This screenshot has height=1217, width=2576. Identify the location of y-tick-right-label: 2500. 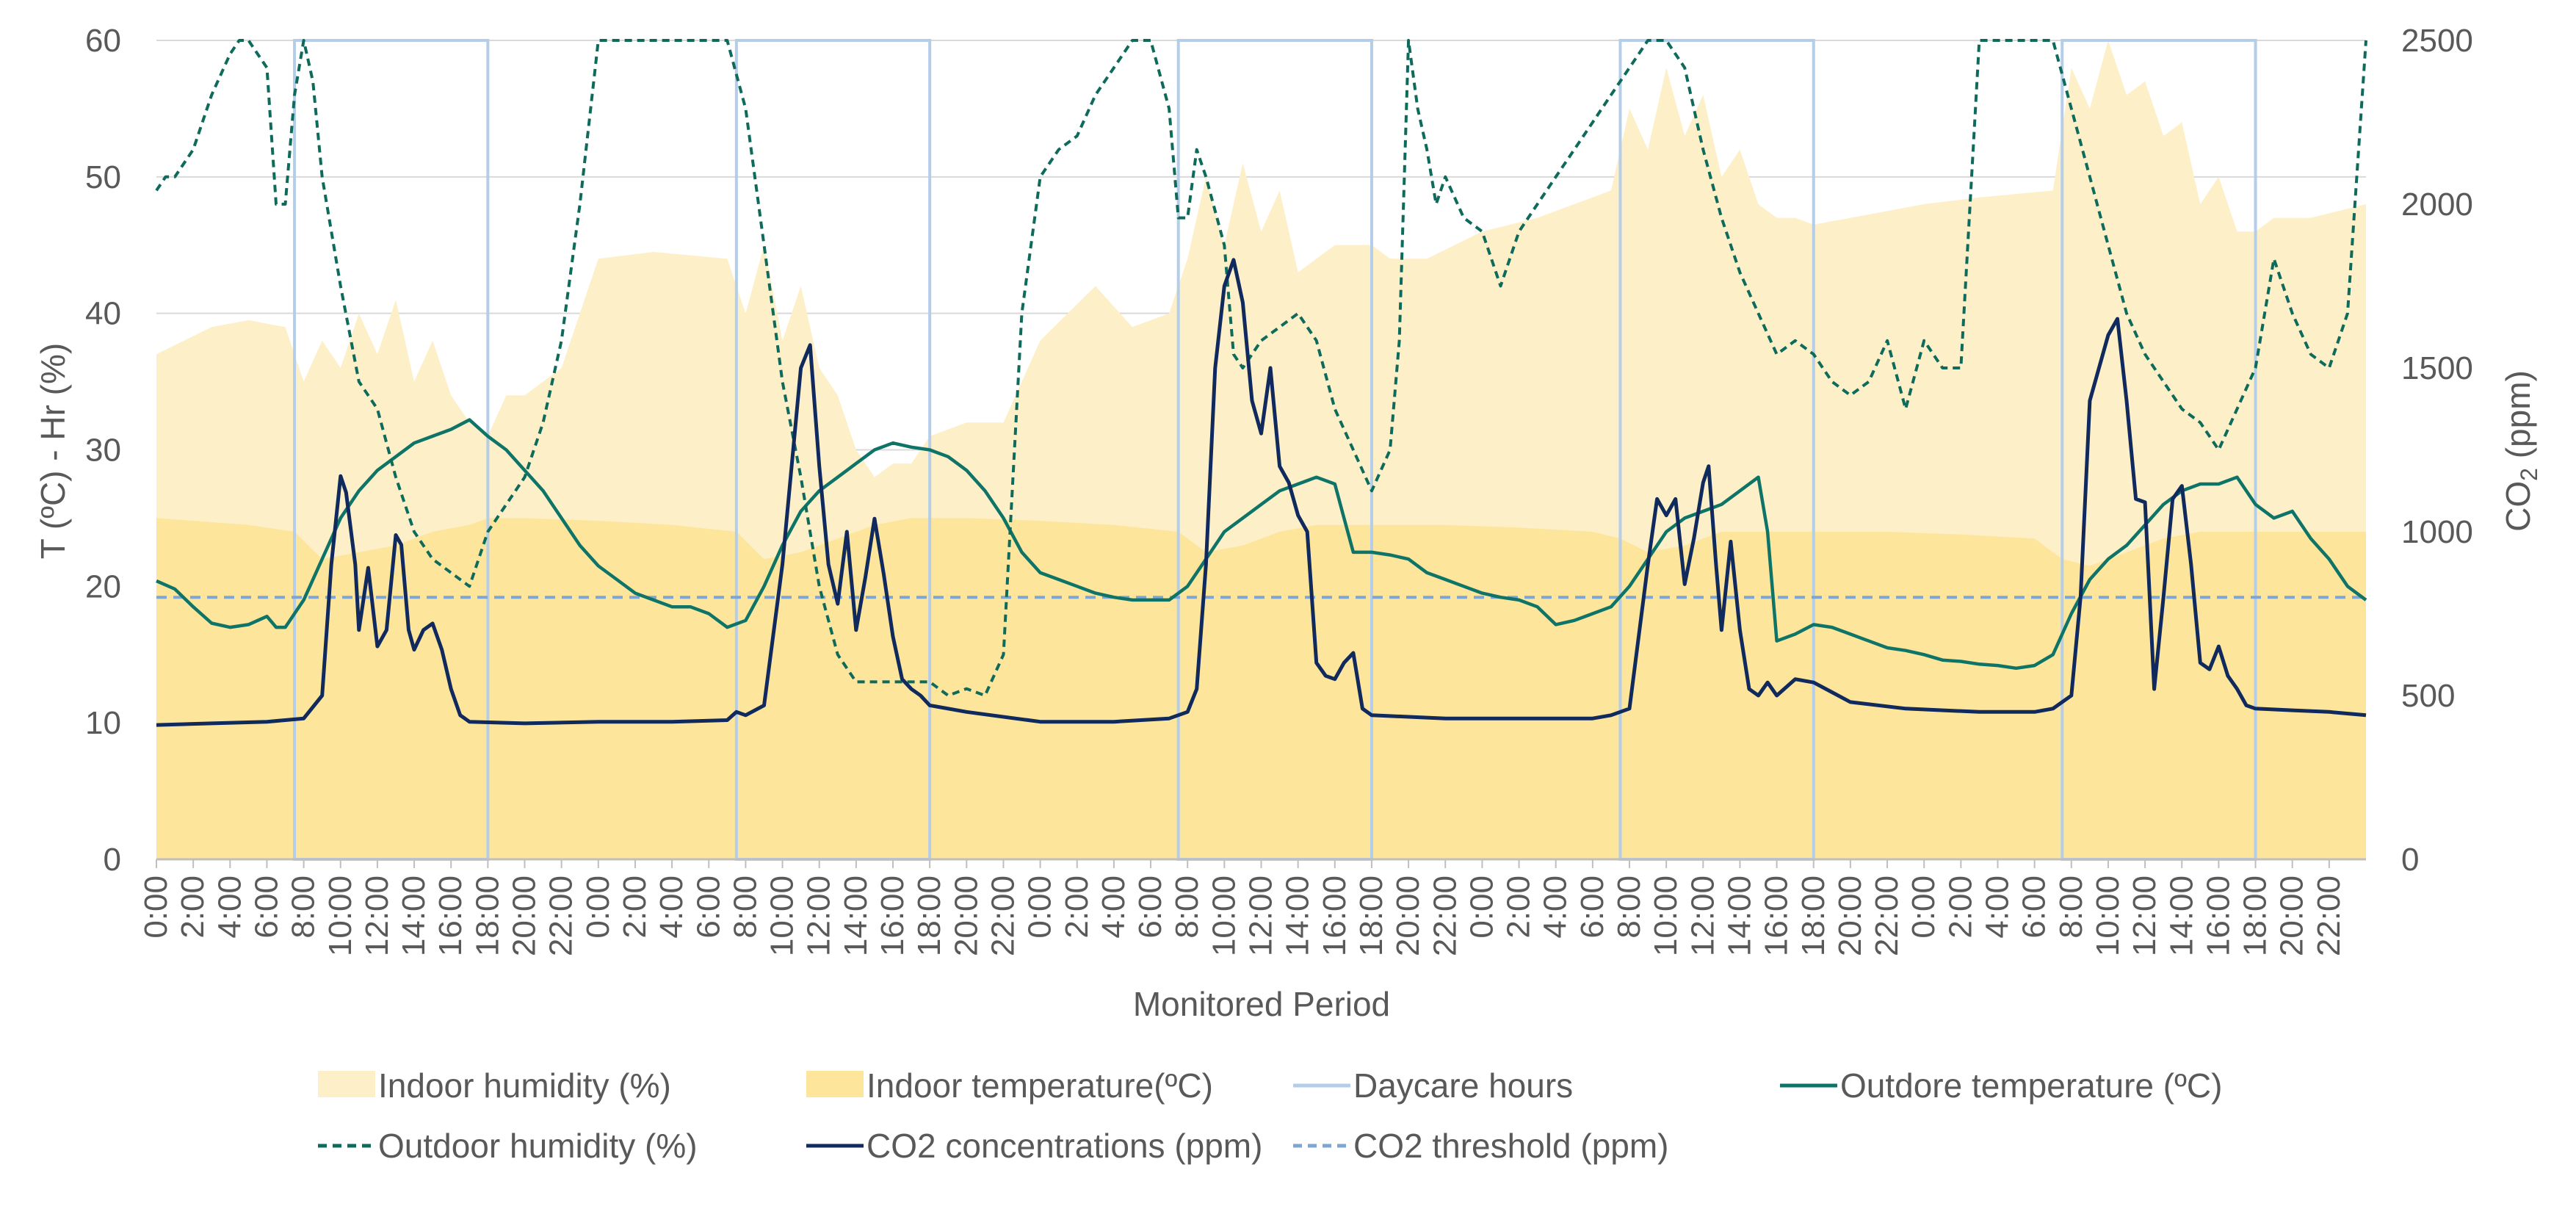
(2437, 41).